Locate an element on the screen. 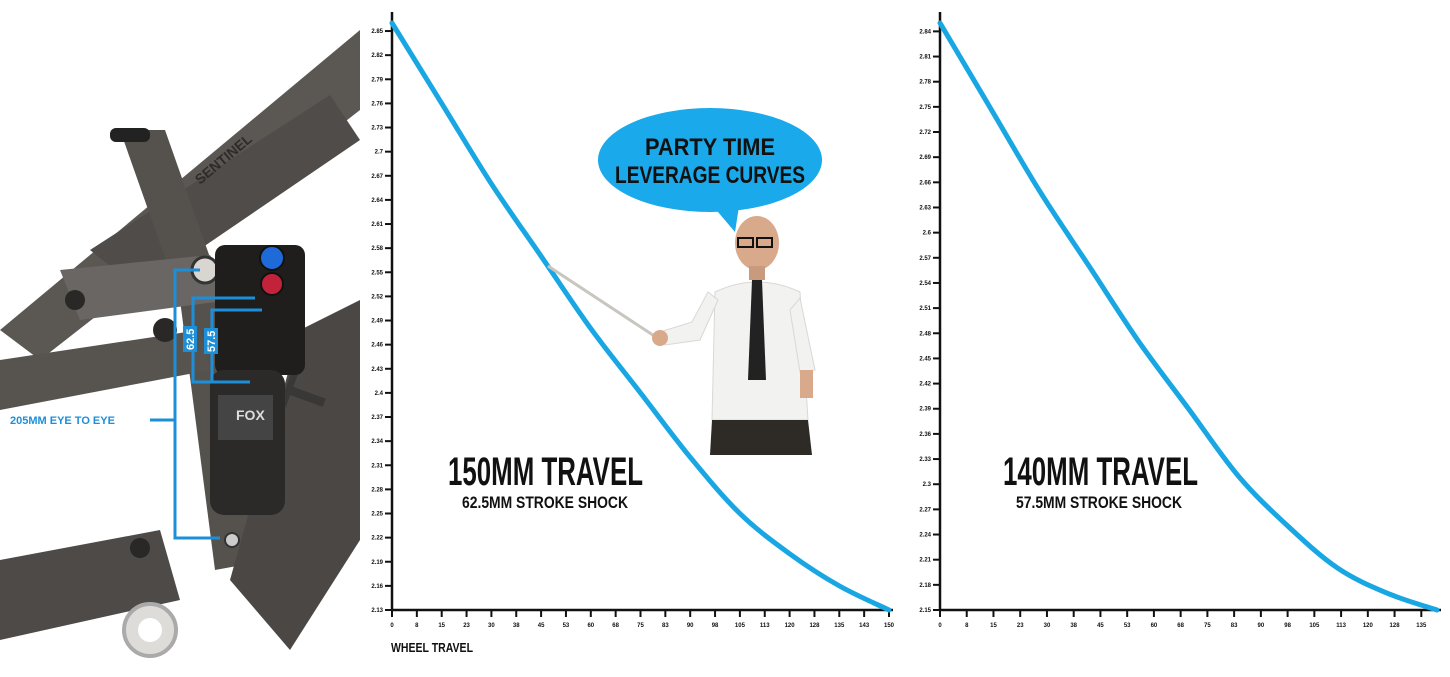  chart-150mm-y-tick-label: 2.58 is located at coordinates (377, 249).